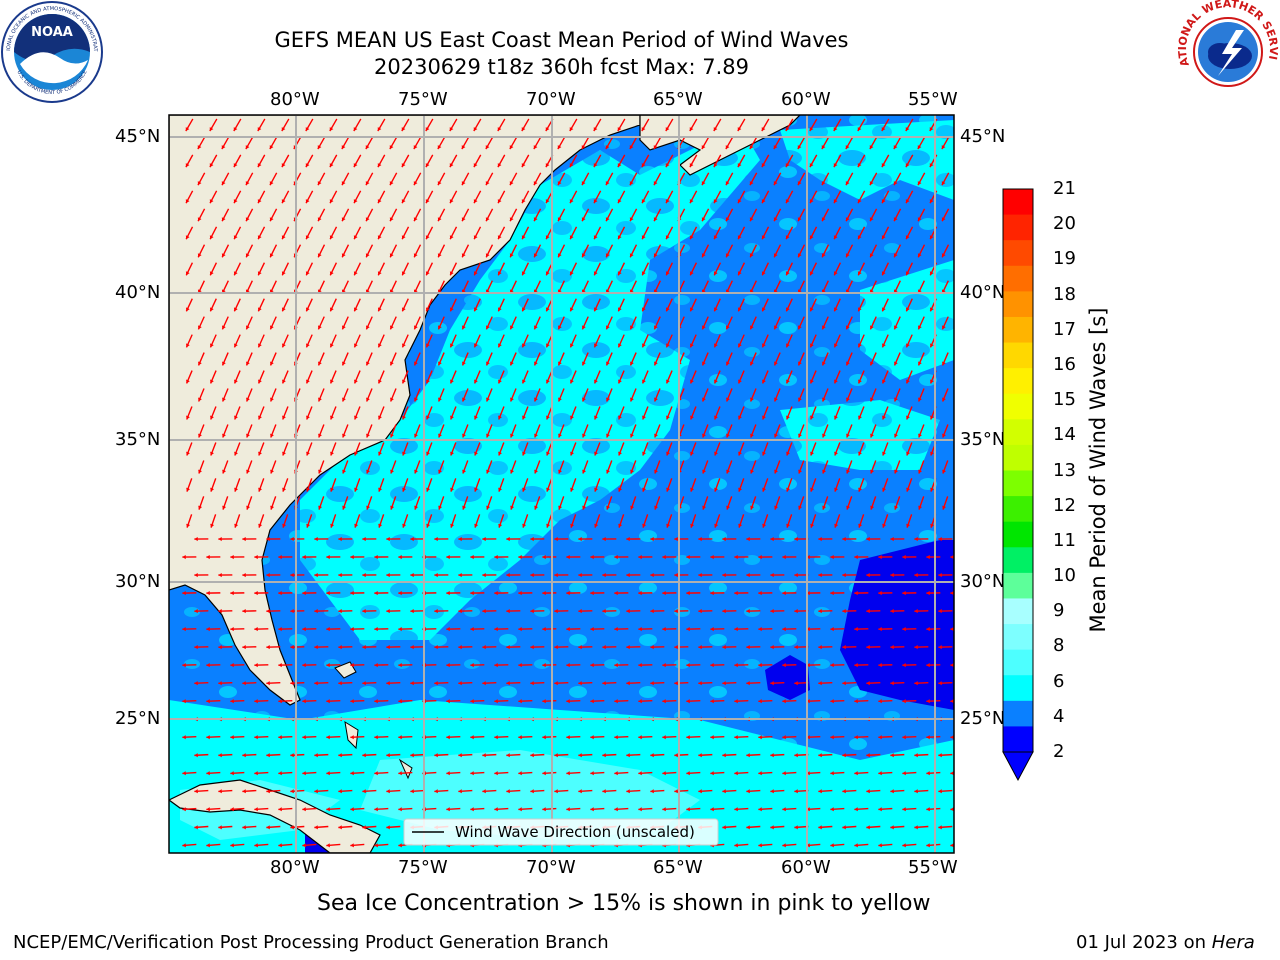  Describe the element at coordinates (933, 867) in the screenshot. I see `lon-label-bottom-55: 55°W` at that location.